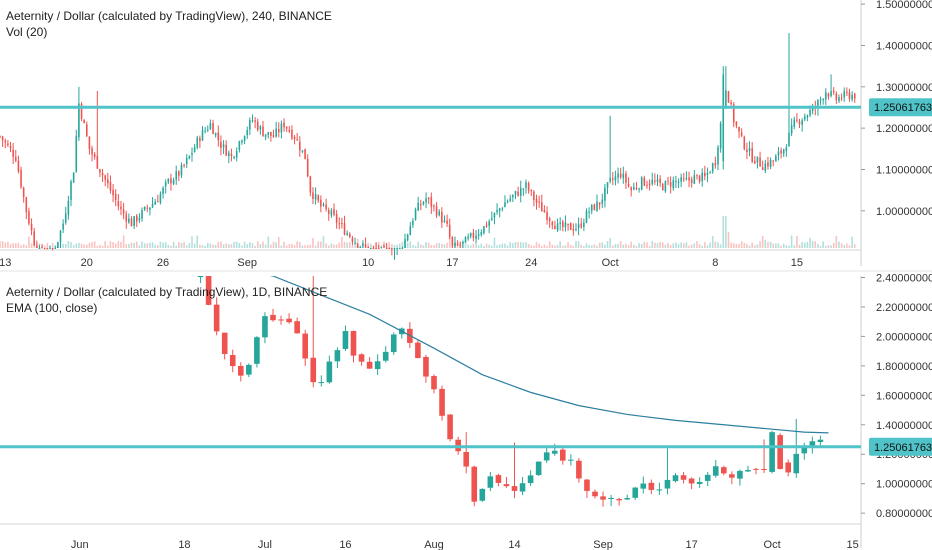 The height and width of the screenshot is (550, 932). I want to click on top-y-tick-label: 1.30000000, so click(904, 88).